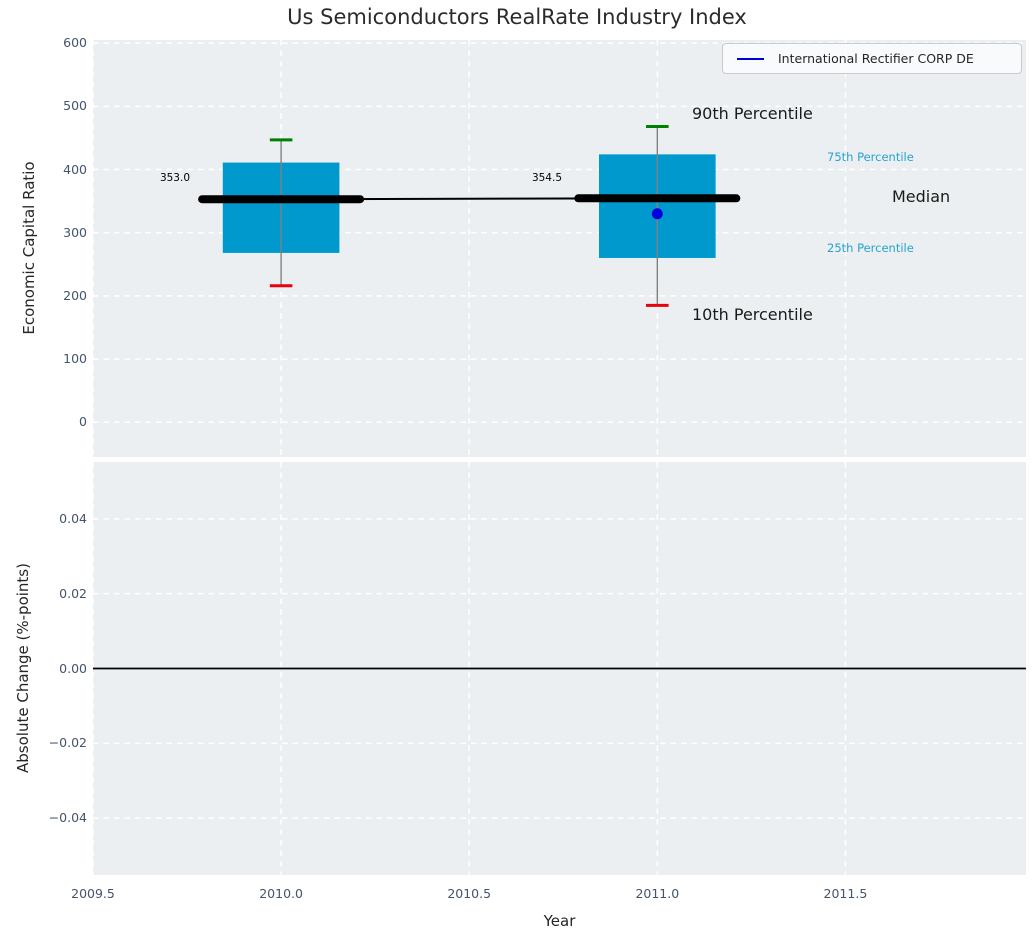 The height and width of the screenshot is (942, 1034). Describe the element at coordinates (75, 232) in the screenshot. I see `y-tick-label: 300` at that location.